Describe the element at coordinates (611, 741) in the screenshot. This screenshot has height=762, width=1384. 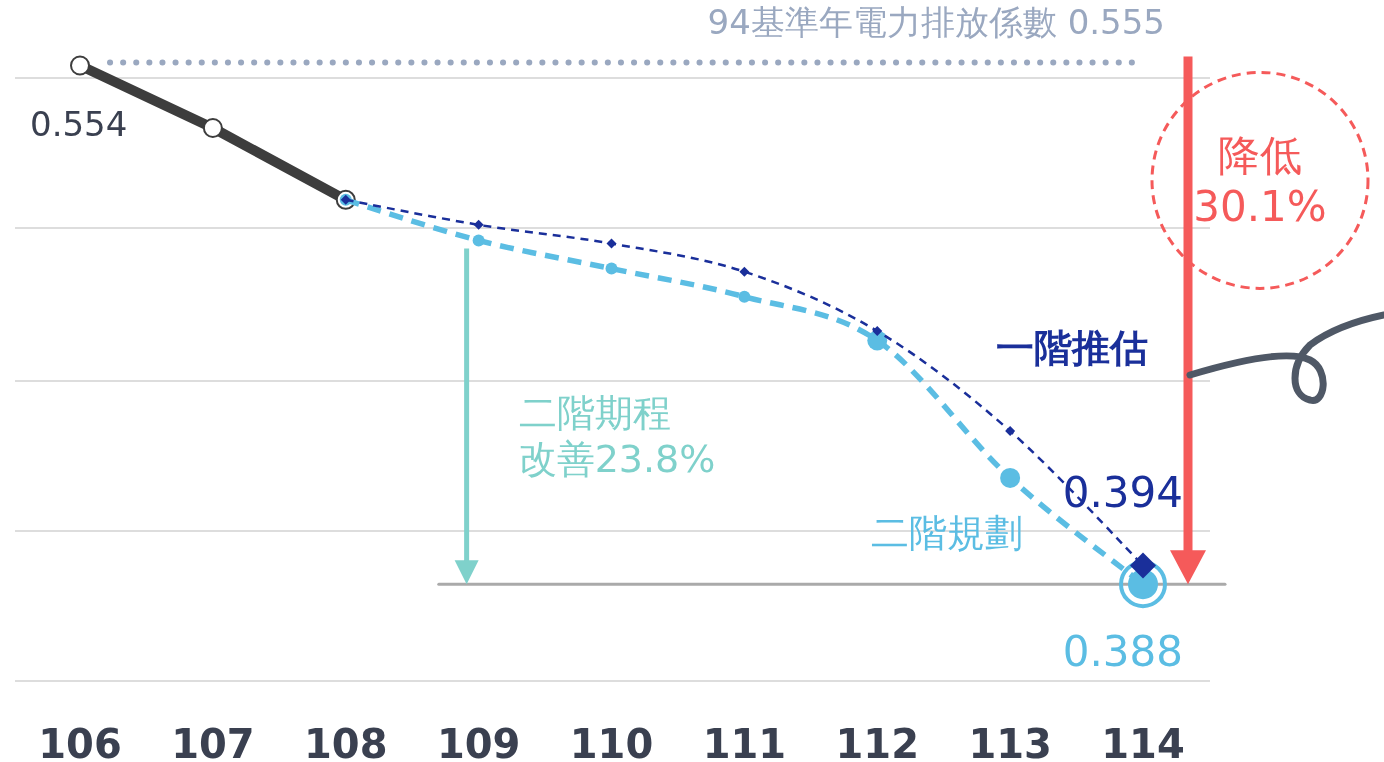
I see `x-tick-label: 110` at that location.